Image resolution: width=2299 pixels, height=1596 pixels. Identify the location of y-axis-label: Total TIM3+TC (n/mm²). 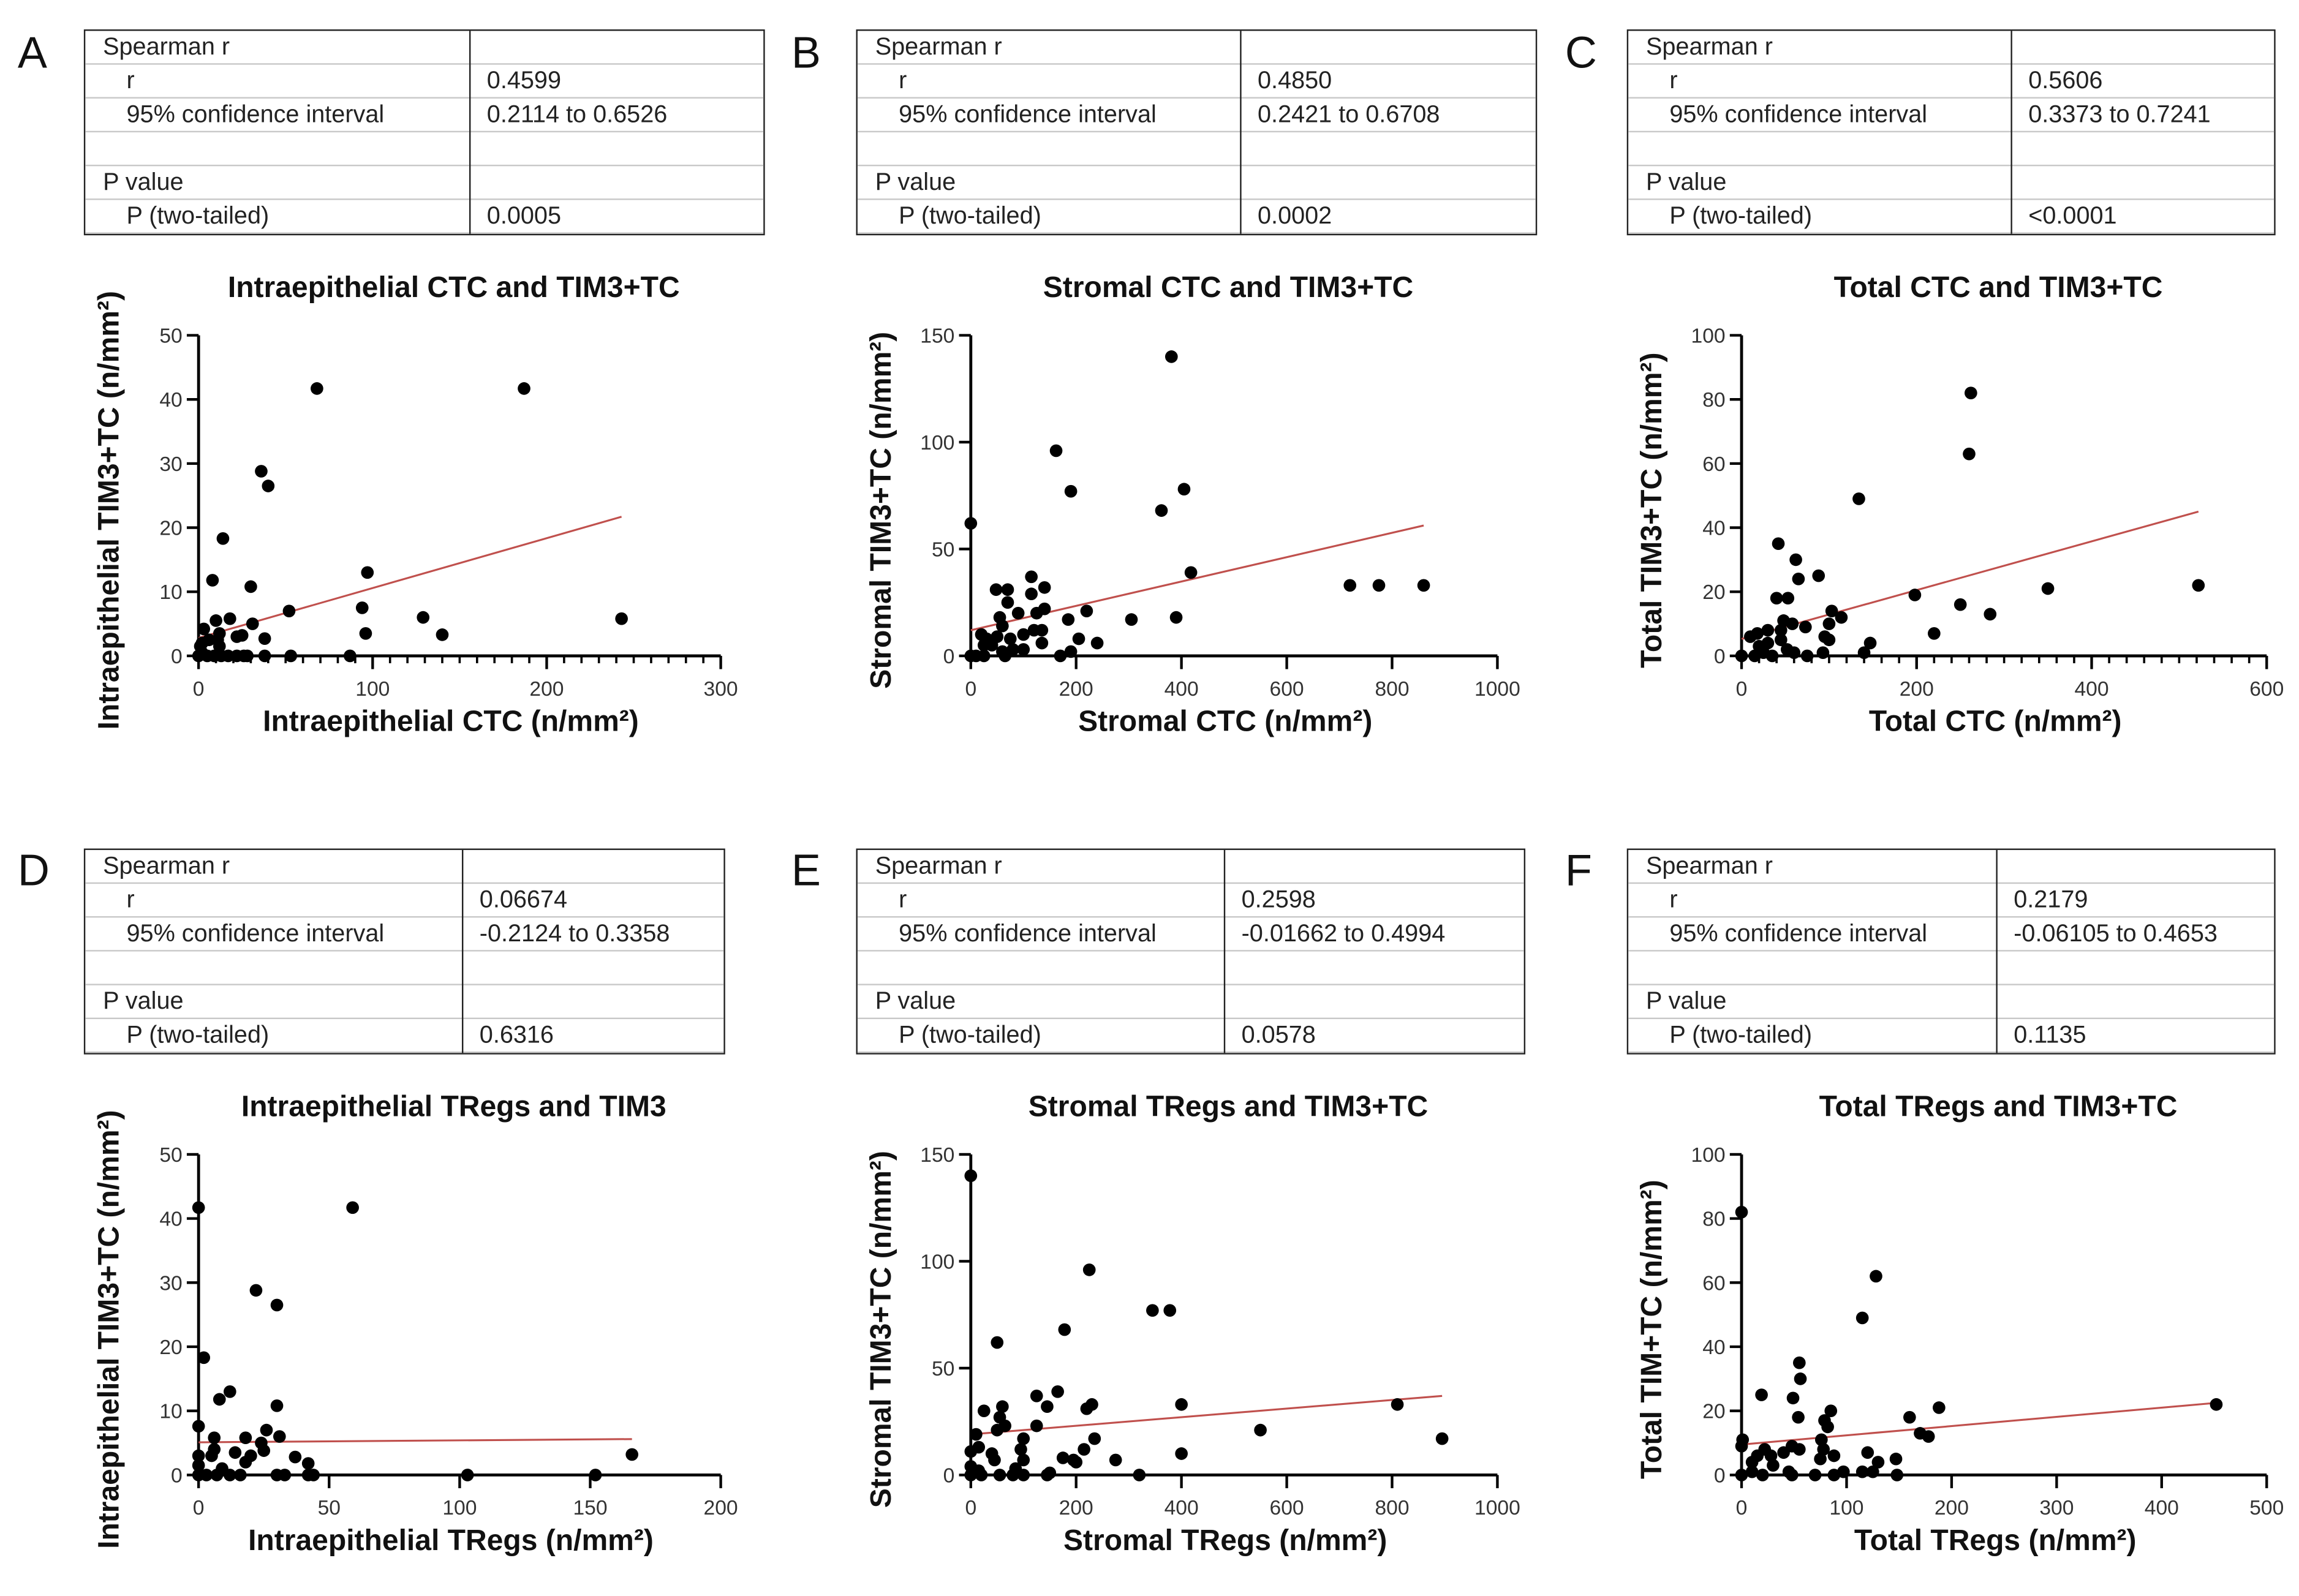
(1653, 510).